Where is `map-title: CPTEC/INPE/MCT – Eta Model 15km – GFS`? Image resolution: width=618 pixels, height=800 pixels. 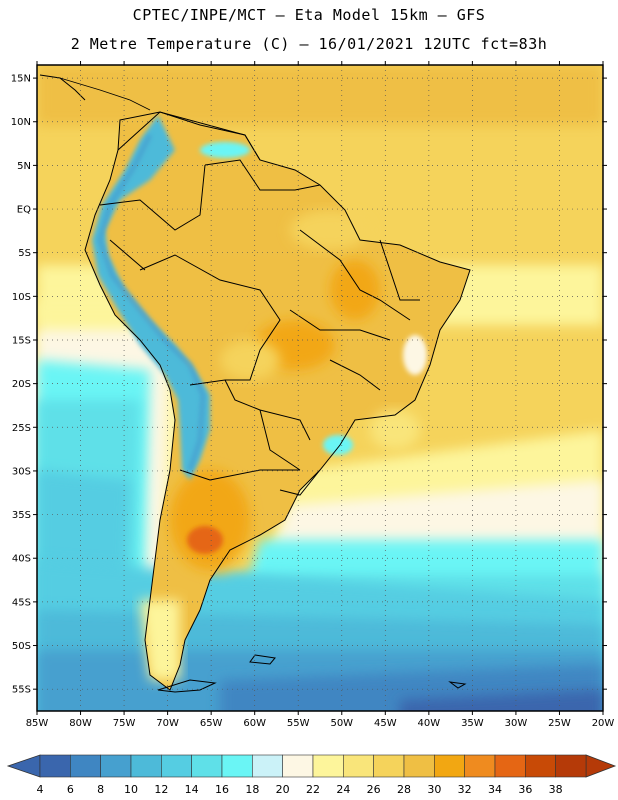
map-title: CPTEC/INPE/MCT – Eta Model 15km – GFS is located at coordinates (309, 15).